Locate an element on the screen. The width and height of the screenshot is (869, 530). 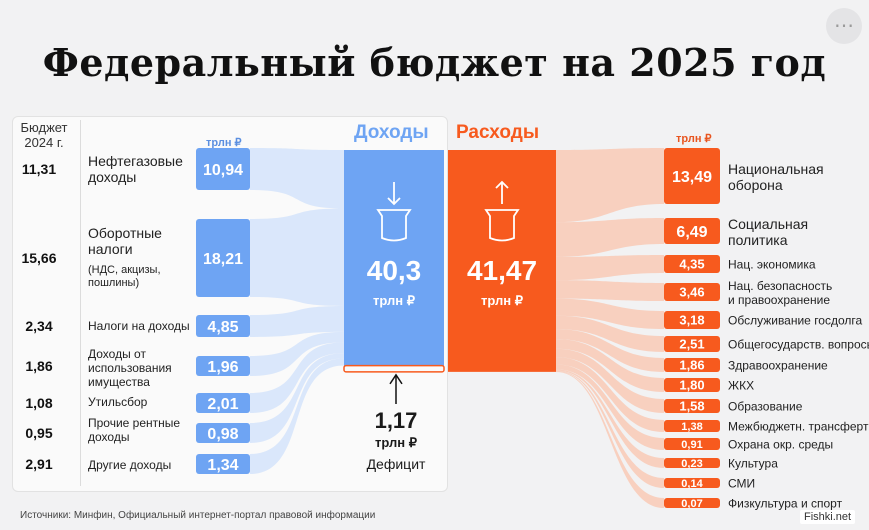
expense-bar-value: 0,23 is located at coordinates (691, 464).